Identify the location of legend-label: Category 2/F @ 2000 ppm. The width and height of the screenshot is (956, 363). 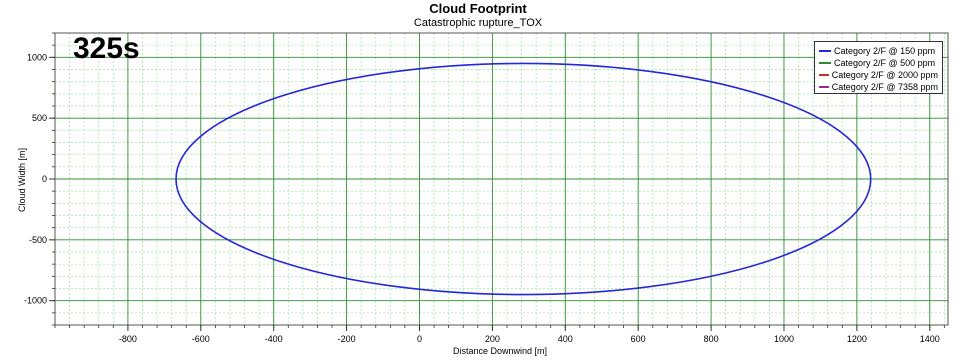
(884, 75).